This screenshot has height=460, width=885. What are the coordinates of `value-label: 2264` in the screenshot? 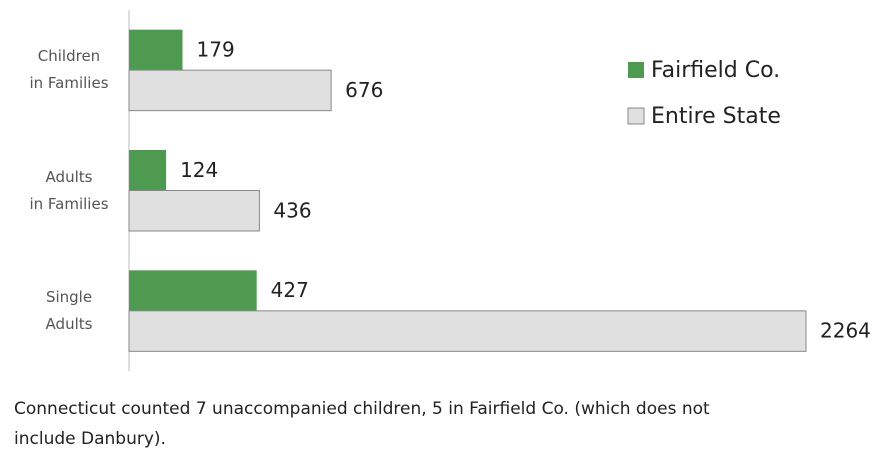 It's located at (845, 331).